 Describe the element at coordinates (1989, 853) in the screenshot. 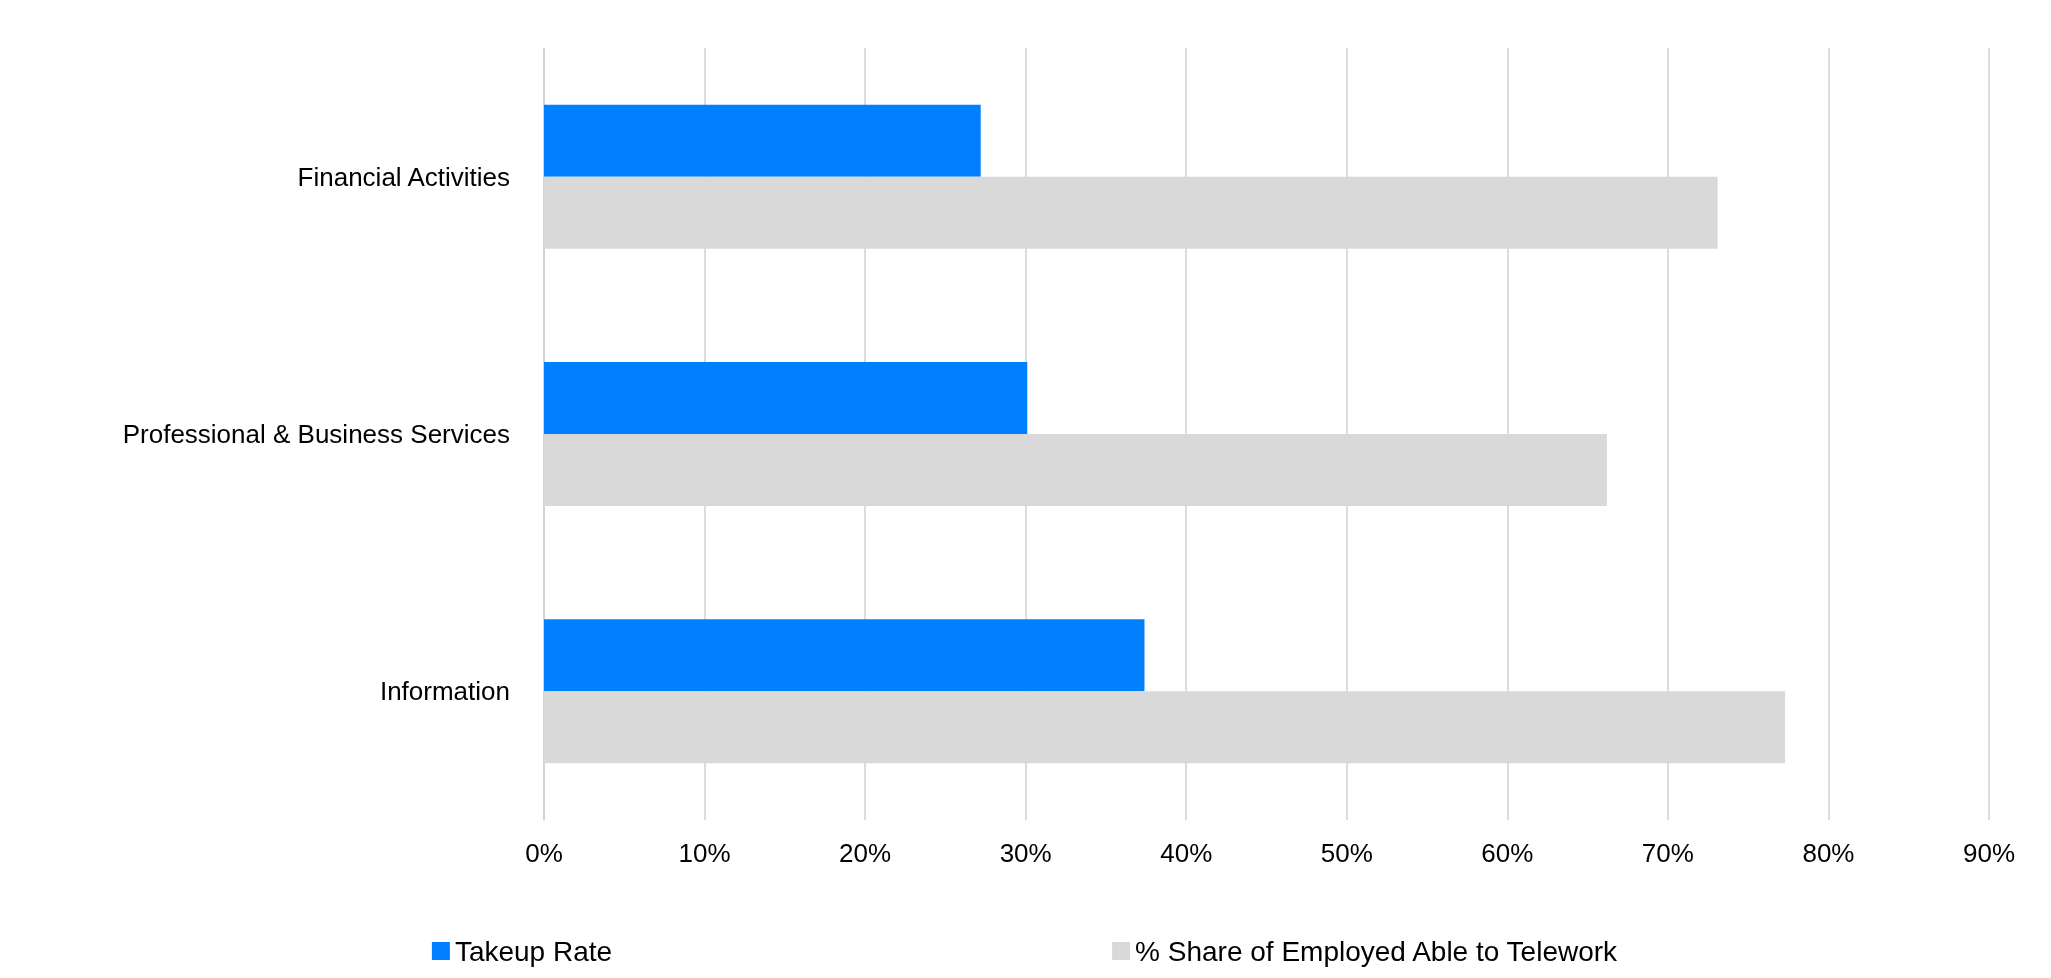

I see `x-tick-label: 90%` at that location.